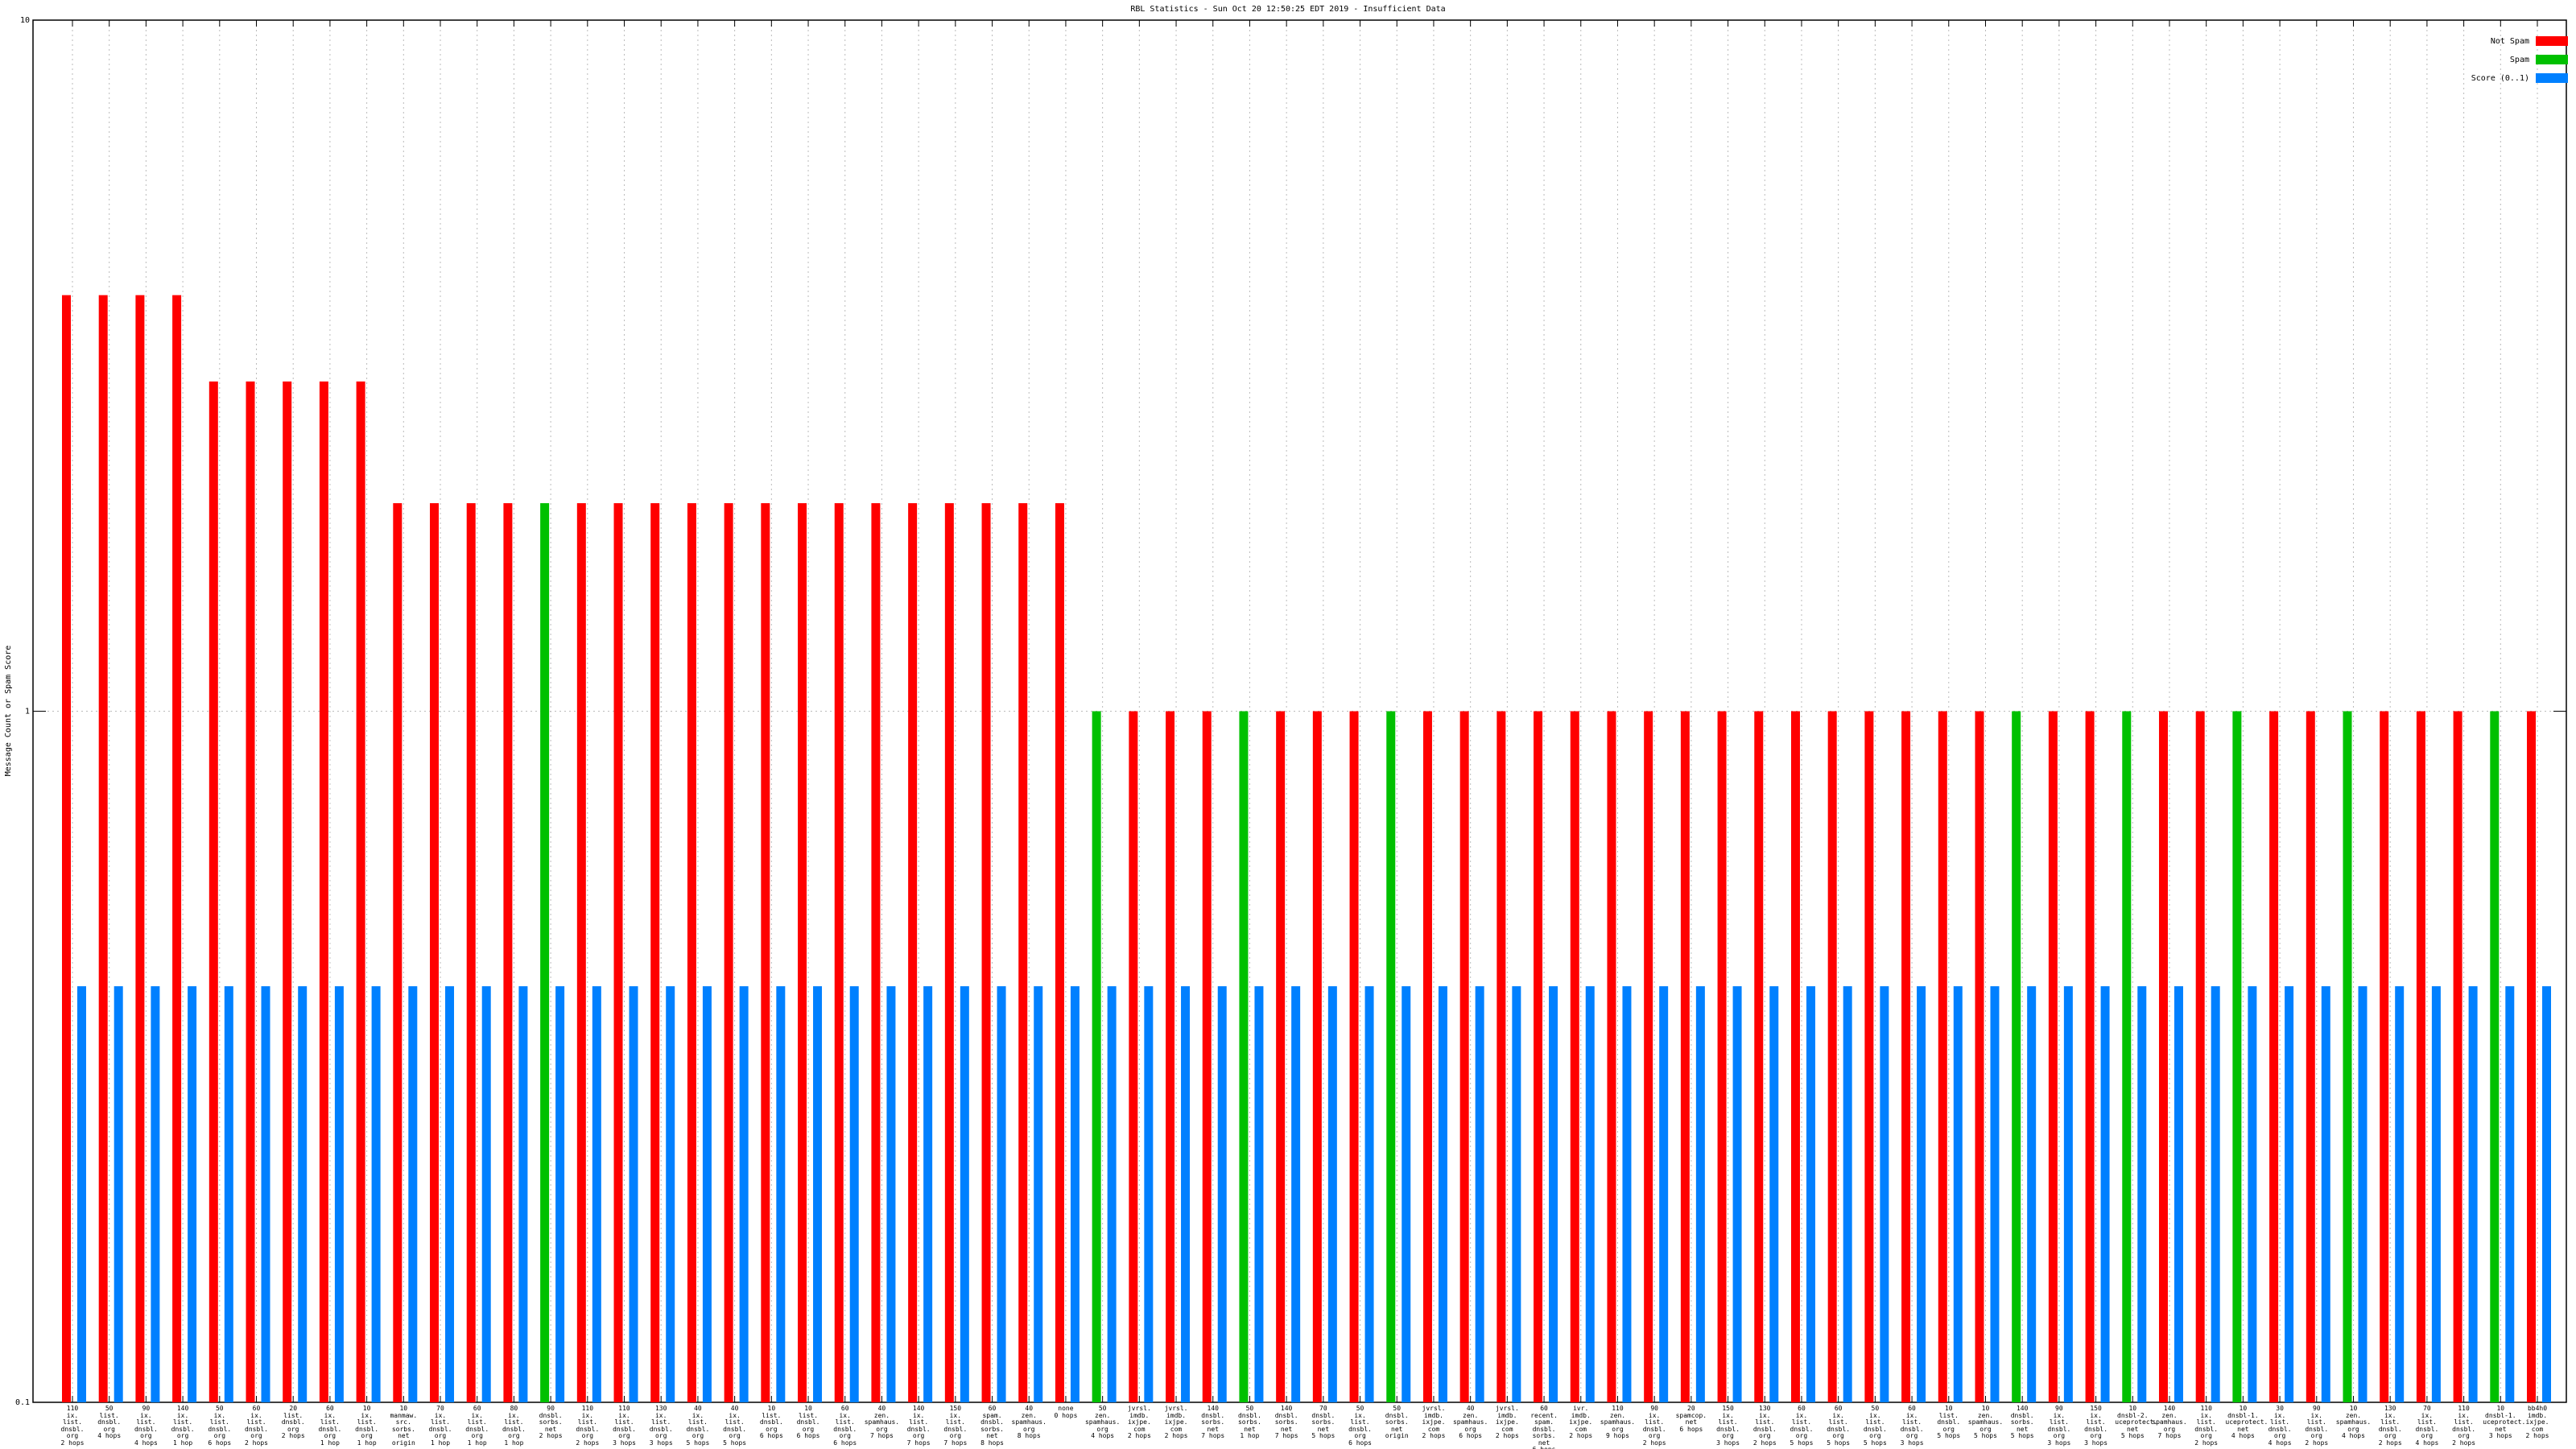 The image size is (2576, 1449). Describe the element at coordinates (440, 1426) in the screenshot. I see `x-tick-label: 70 ix. list. dnsbl. org 1 hop` at that location.